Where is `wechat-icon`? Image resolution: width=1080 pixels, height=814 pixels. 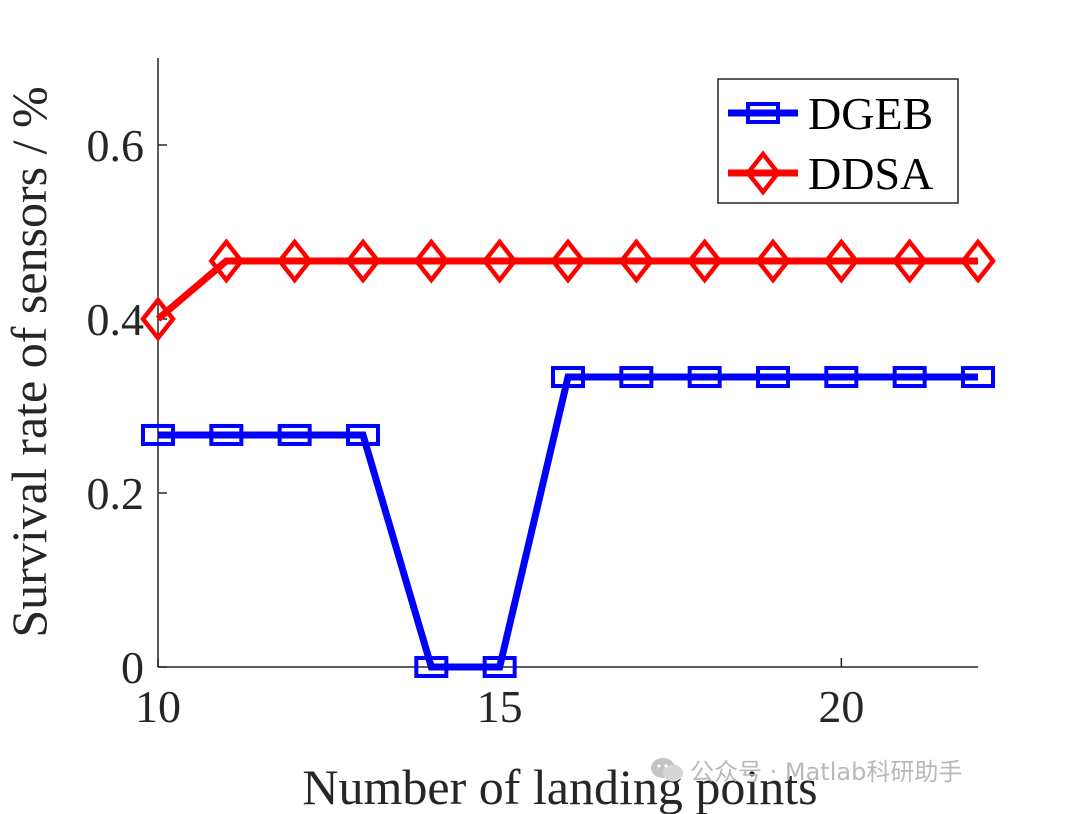 wechat-icon is located at coordinates (667, 769).